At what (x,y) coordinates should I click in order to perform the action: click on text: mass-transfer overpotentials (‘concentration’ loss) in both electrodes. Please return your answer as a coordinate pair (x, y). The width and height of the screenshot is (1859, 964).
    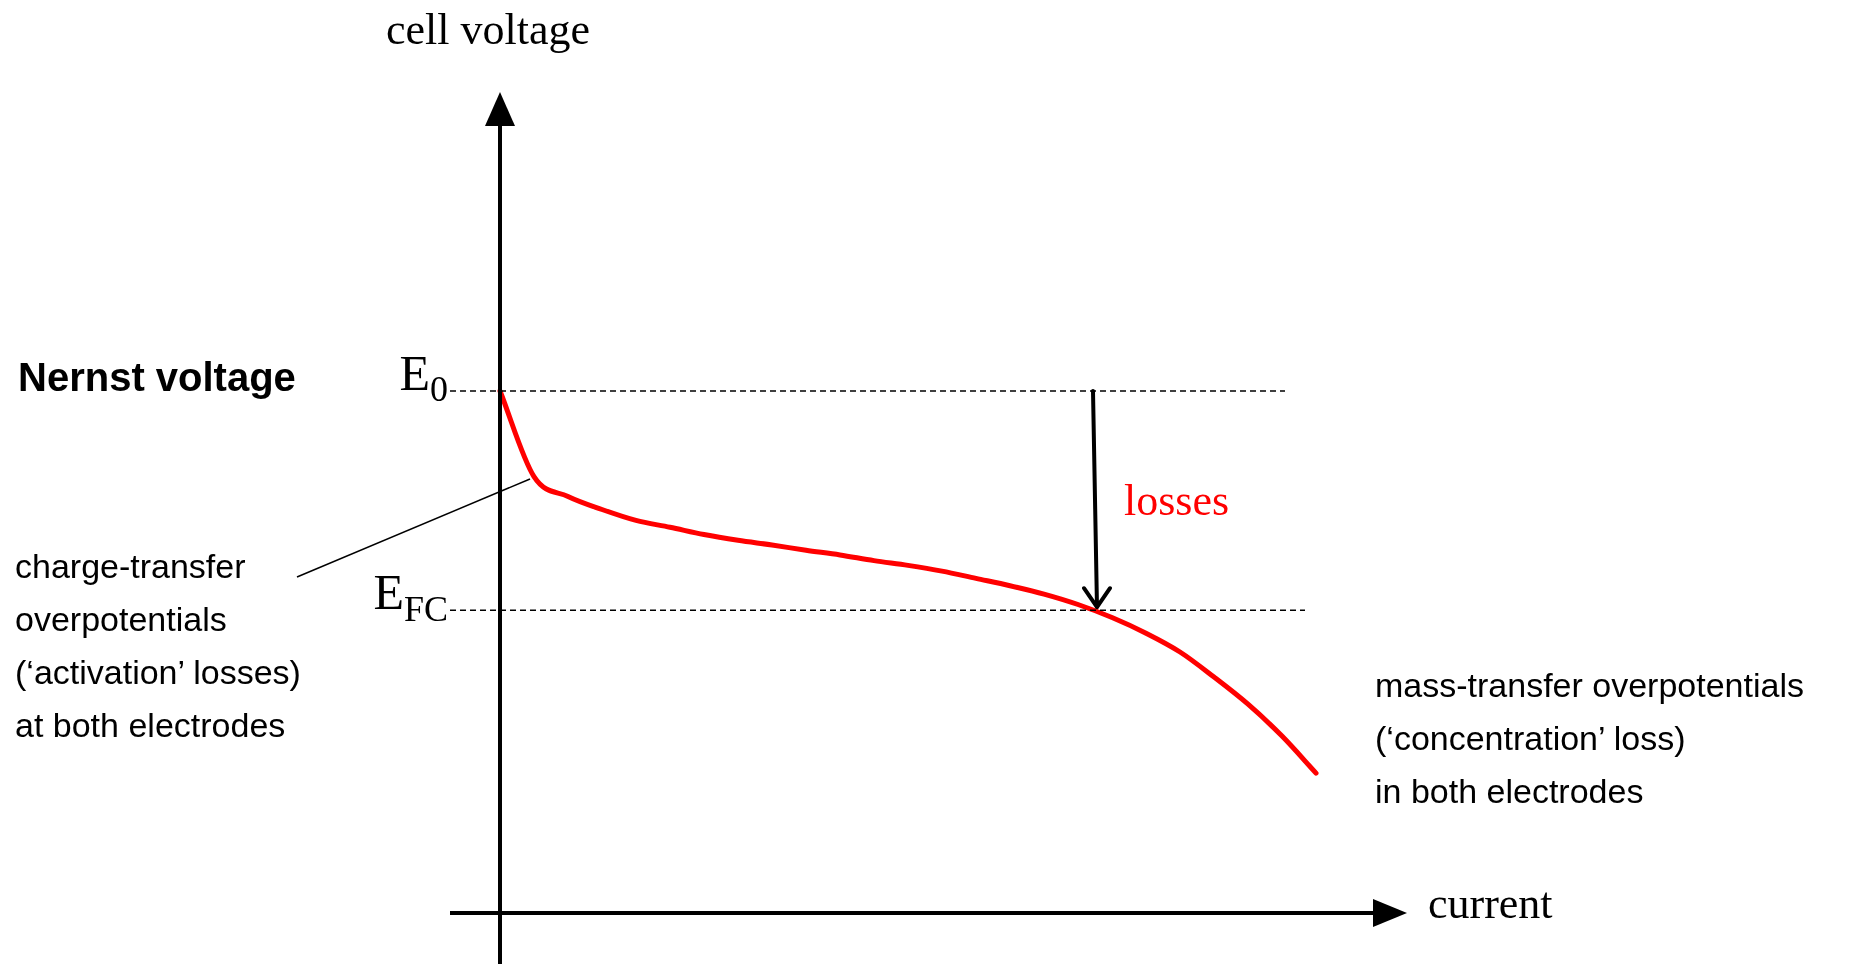
    Looking at the image, I should click on (1589, 738).